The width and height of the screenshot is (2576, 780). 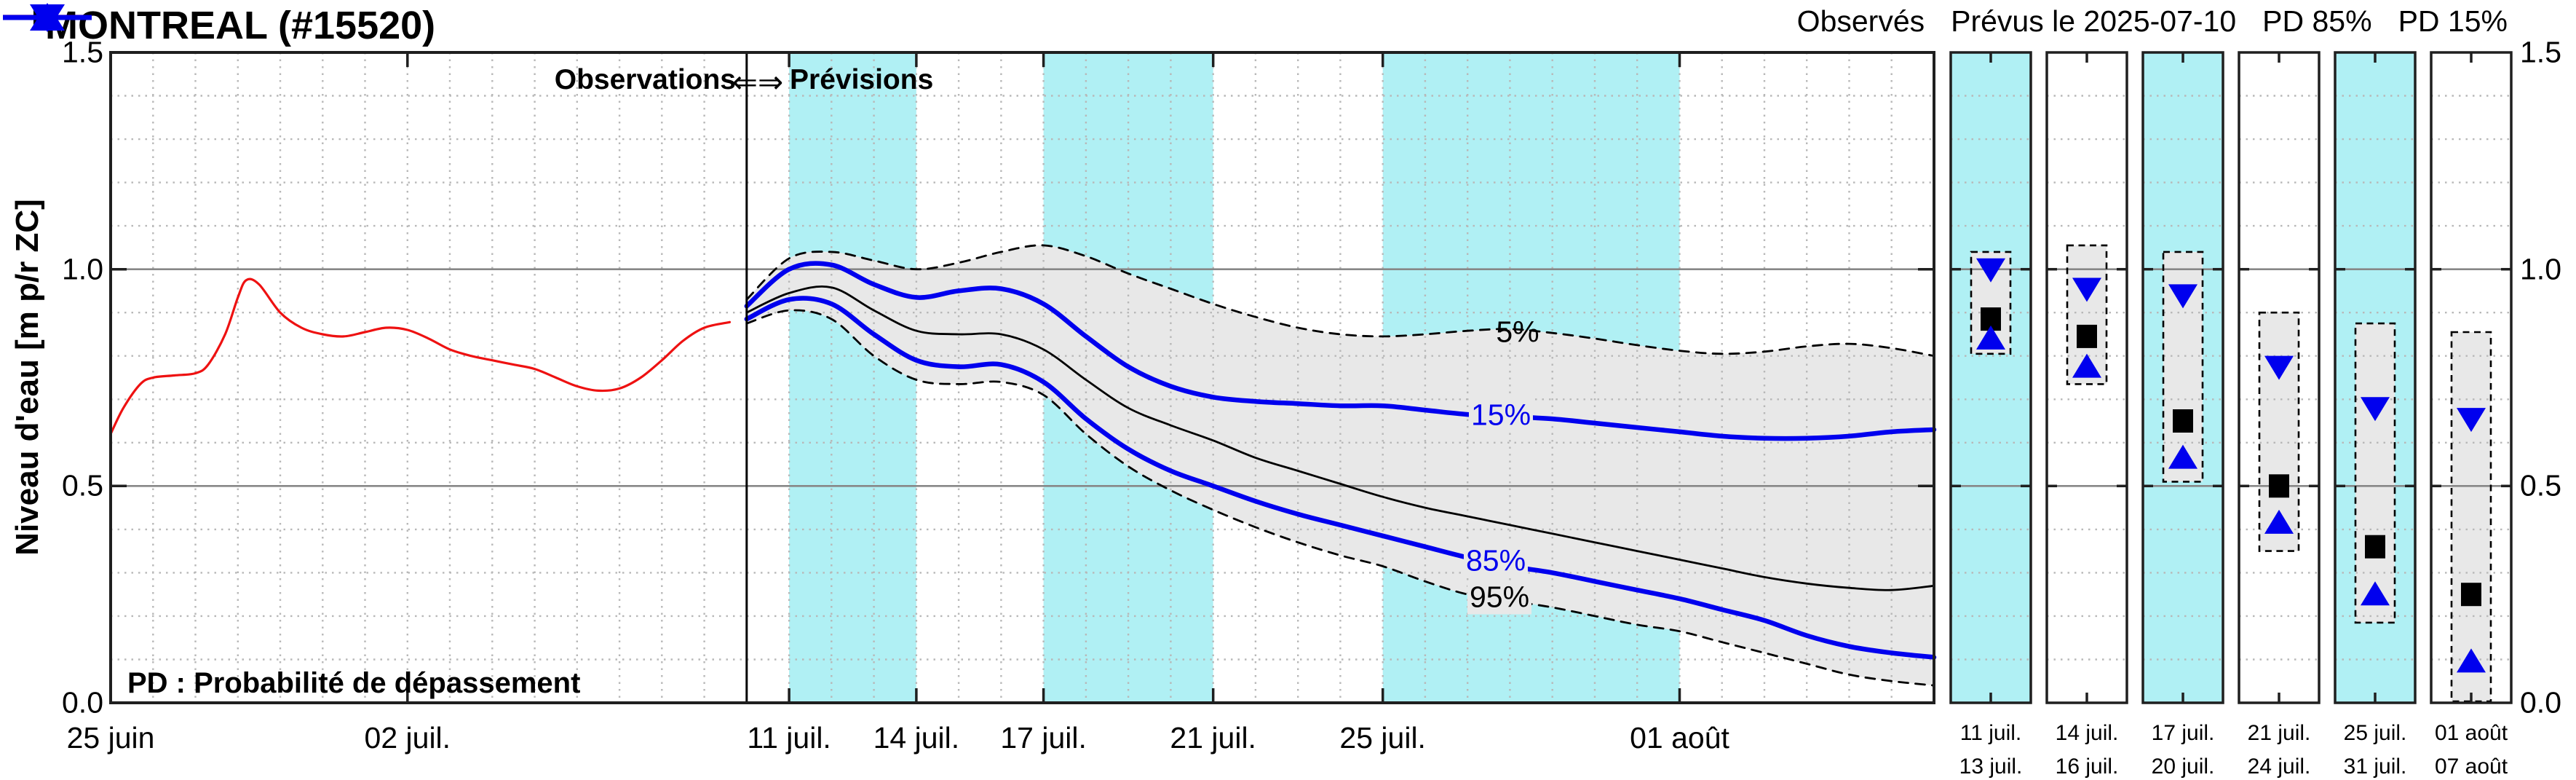 I want to click on previsions-label: Prévisions, so click(x=862, y=79).